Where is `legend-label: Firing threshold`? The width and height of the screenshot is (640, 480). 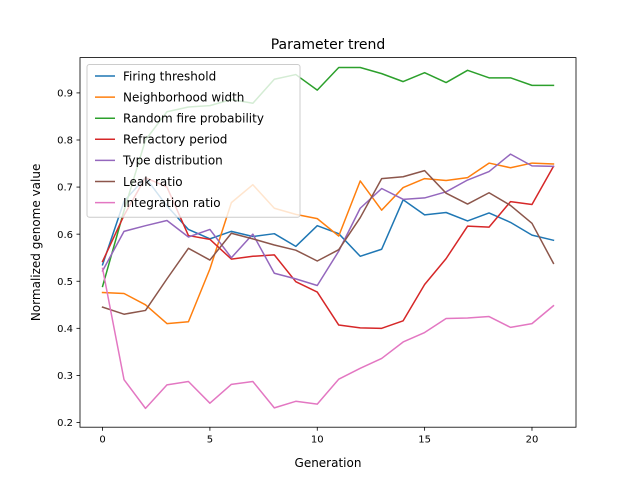
legend-label: Firing threshold is located at coordinates (169, 76).